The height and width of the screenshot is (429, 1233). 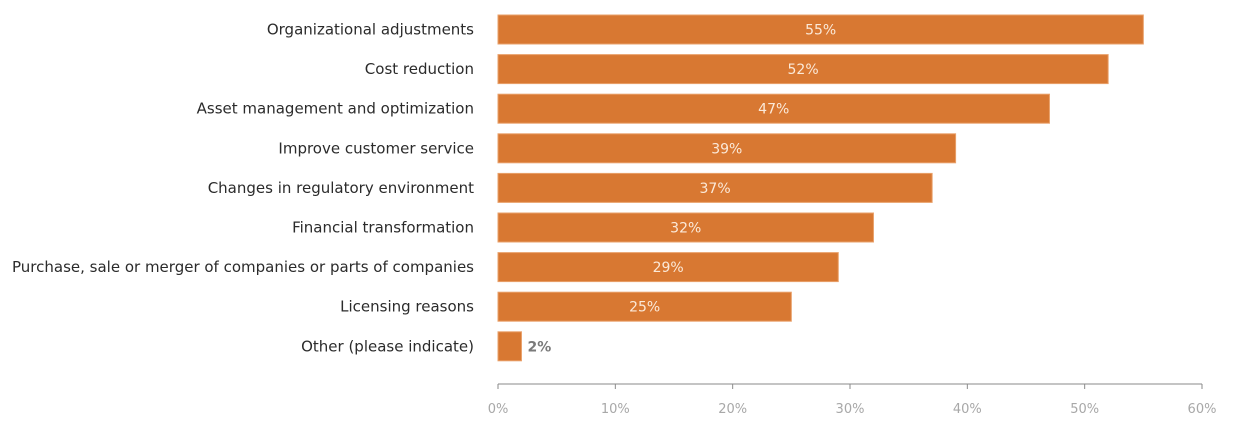 I want to click on category-label: Financial transformation, so click(x=383, y=228).